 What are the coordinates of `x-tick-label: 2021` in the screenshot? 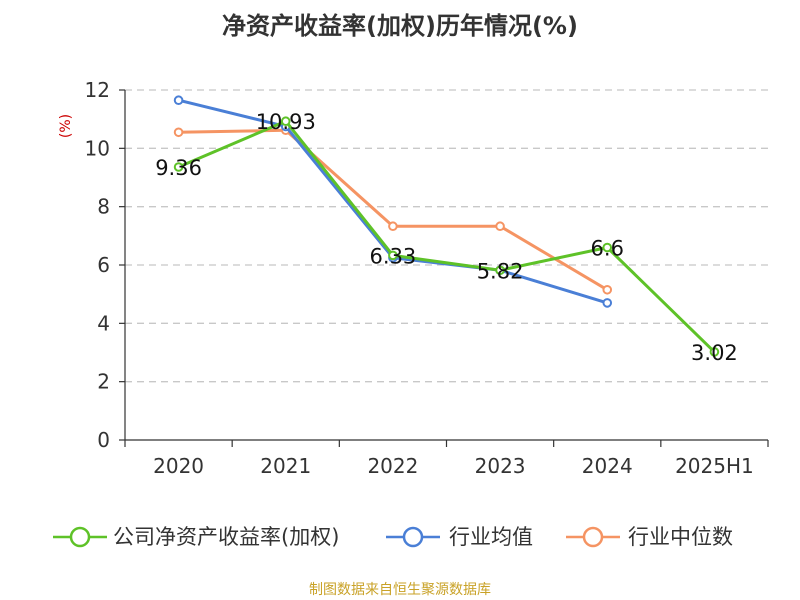 It's located at (285, 466).